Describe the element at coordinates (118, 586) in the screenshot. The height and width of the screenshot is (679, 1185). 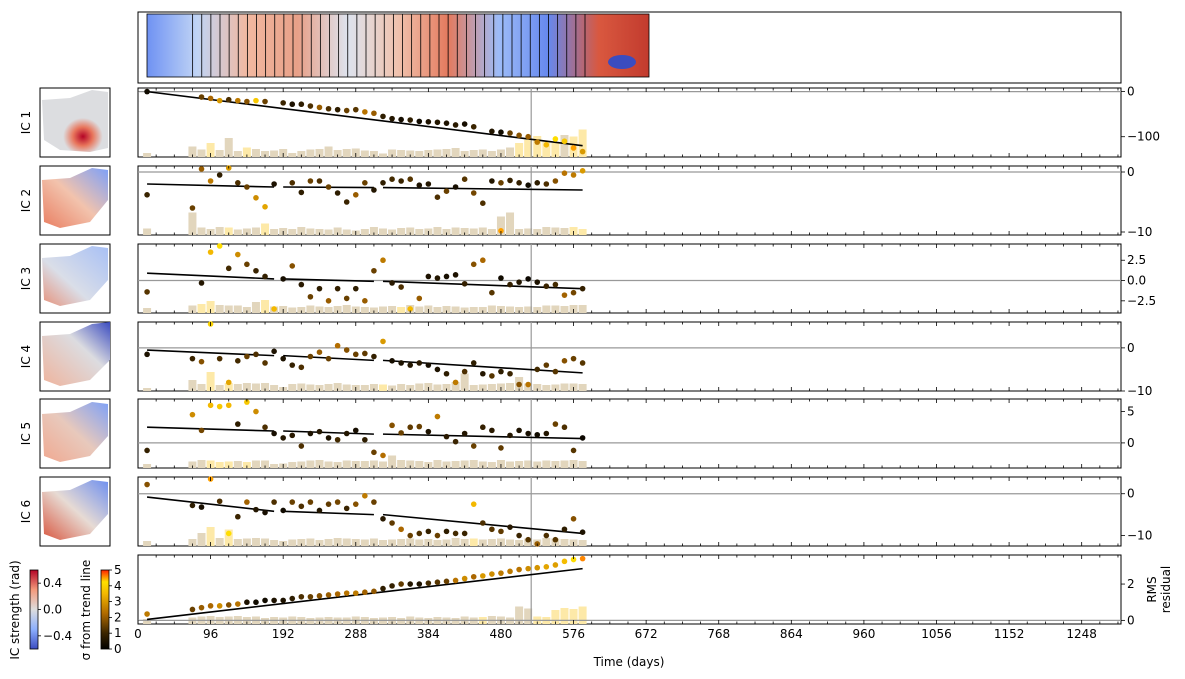
I see `colorbar-tick-label: 4` at that location.